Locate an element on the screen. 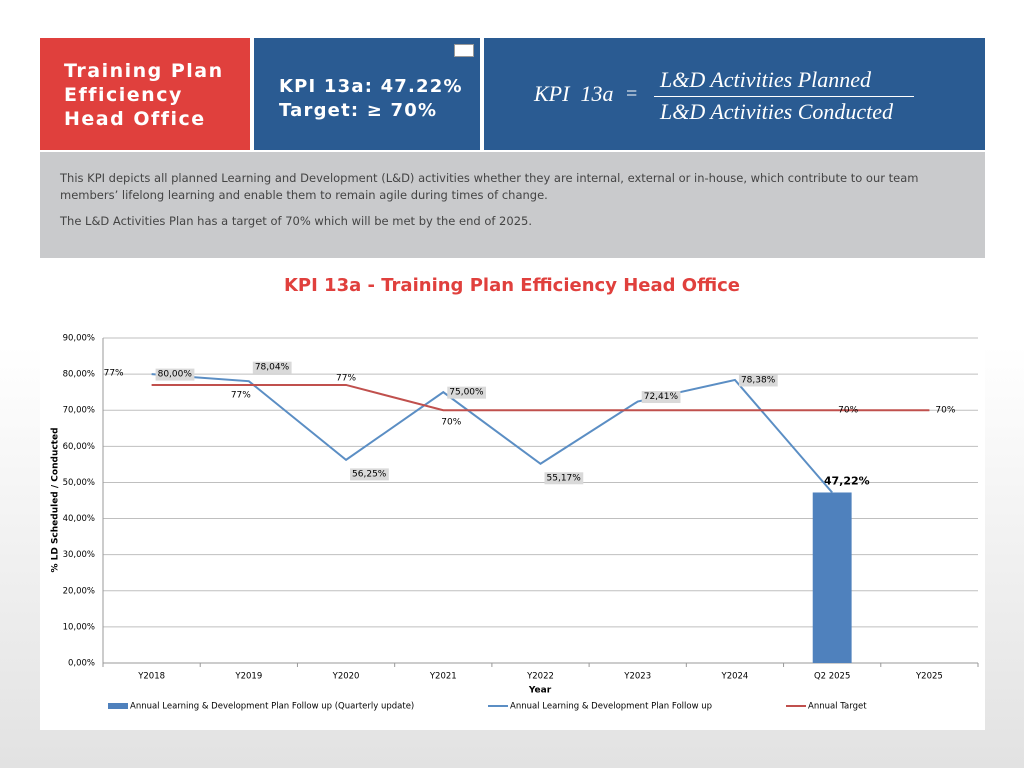 Image resolution: width=1024 pixels, height=768 pixels. x-tick-label: Y2021 is located at coordinates (443, 677).